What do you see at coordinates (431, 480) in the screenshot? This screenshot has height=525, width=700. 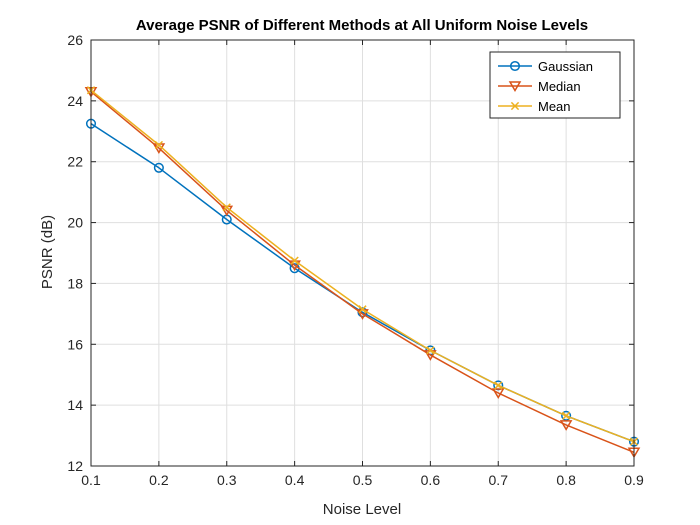 I see `x-tick-label: 0.6` at bounding box center [431, 480].